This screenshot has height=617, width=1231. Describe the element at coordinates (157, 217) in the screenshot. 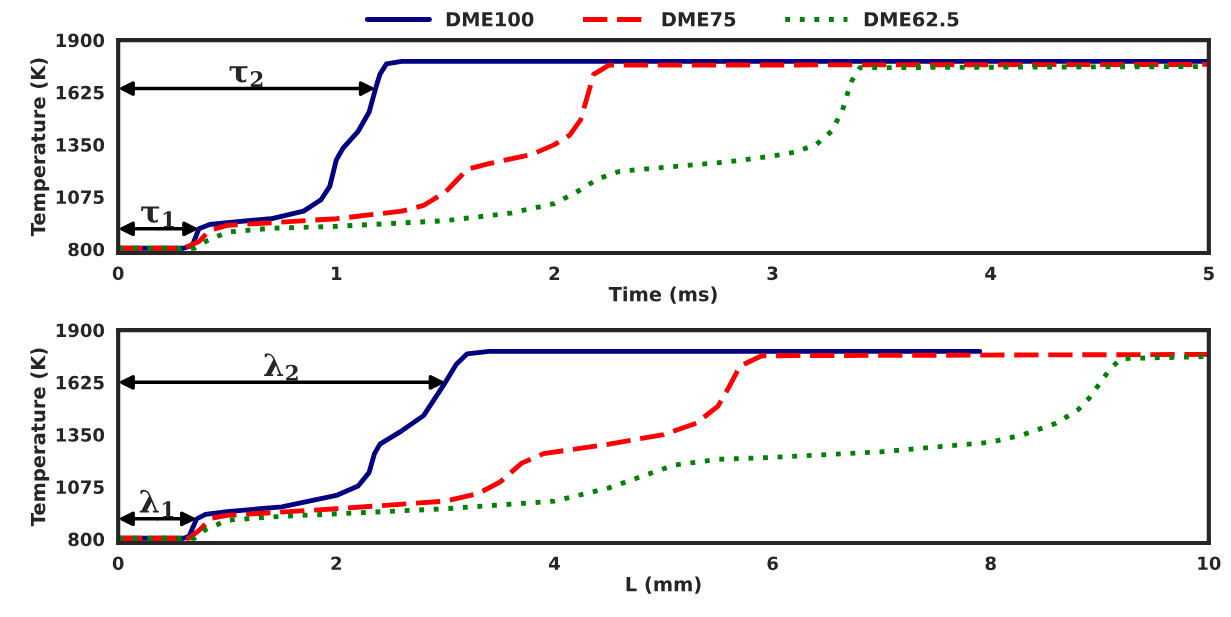

I see `annotation: τ$_{1}$` at that location.